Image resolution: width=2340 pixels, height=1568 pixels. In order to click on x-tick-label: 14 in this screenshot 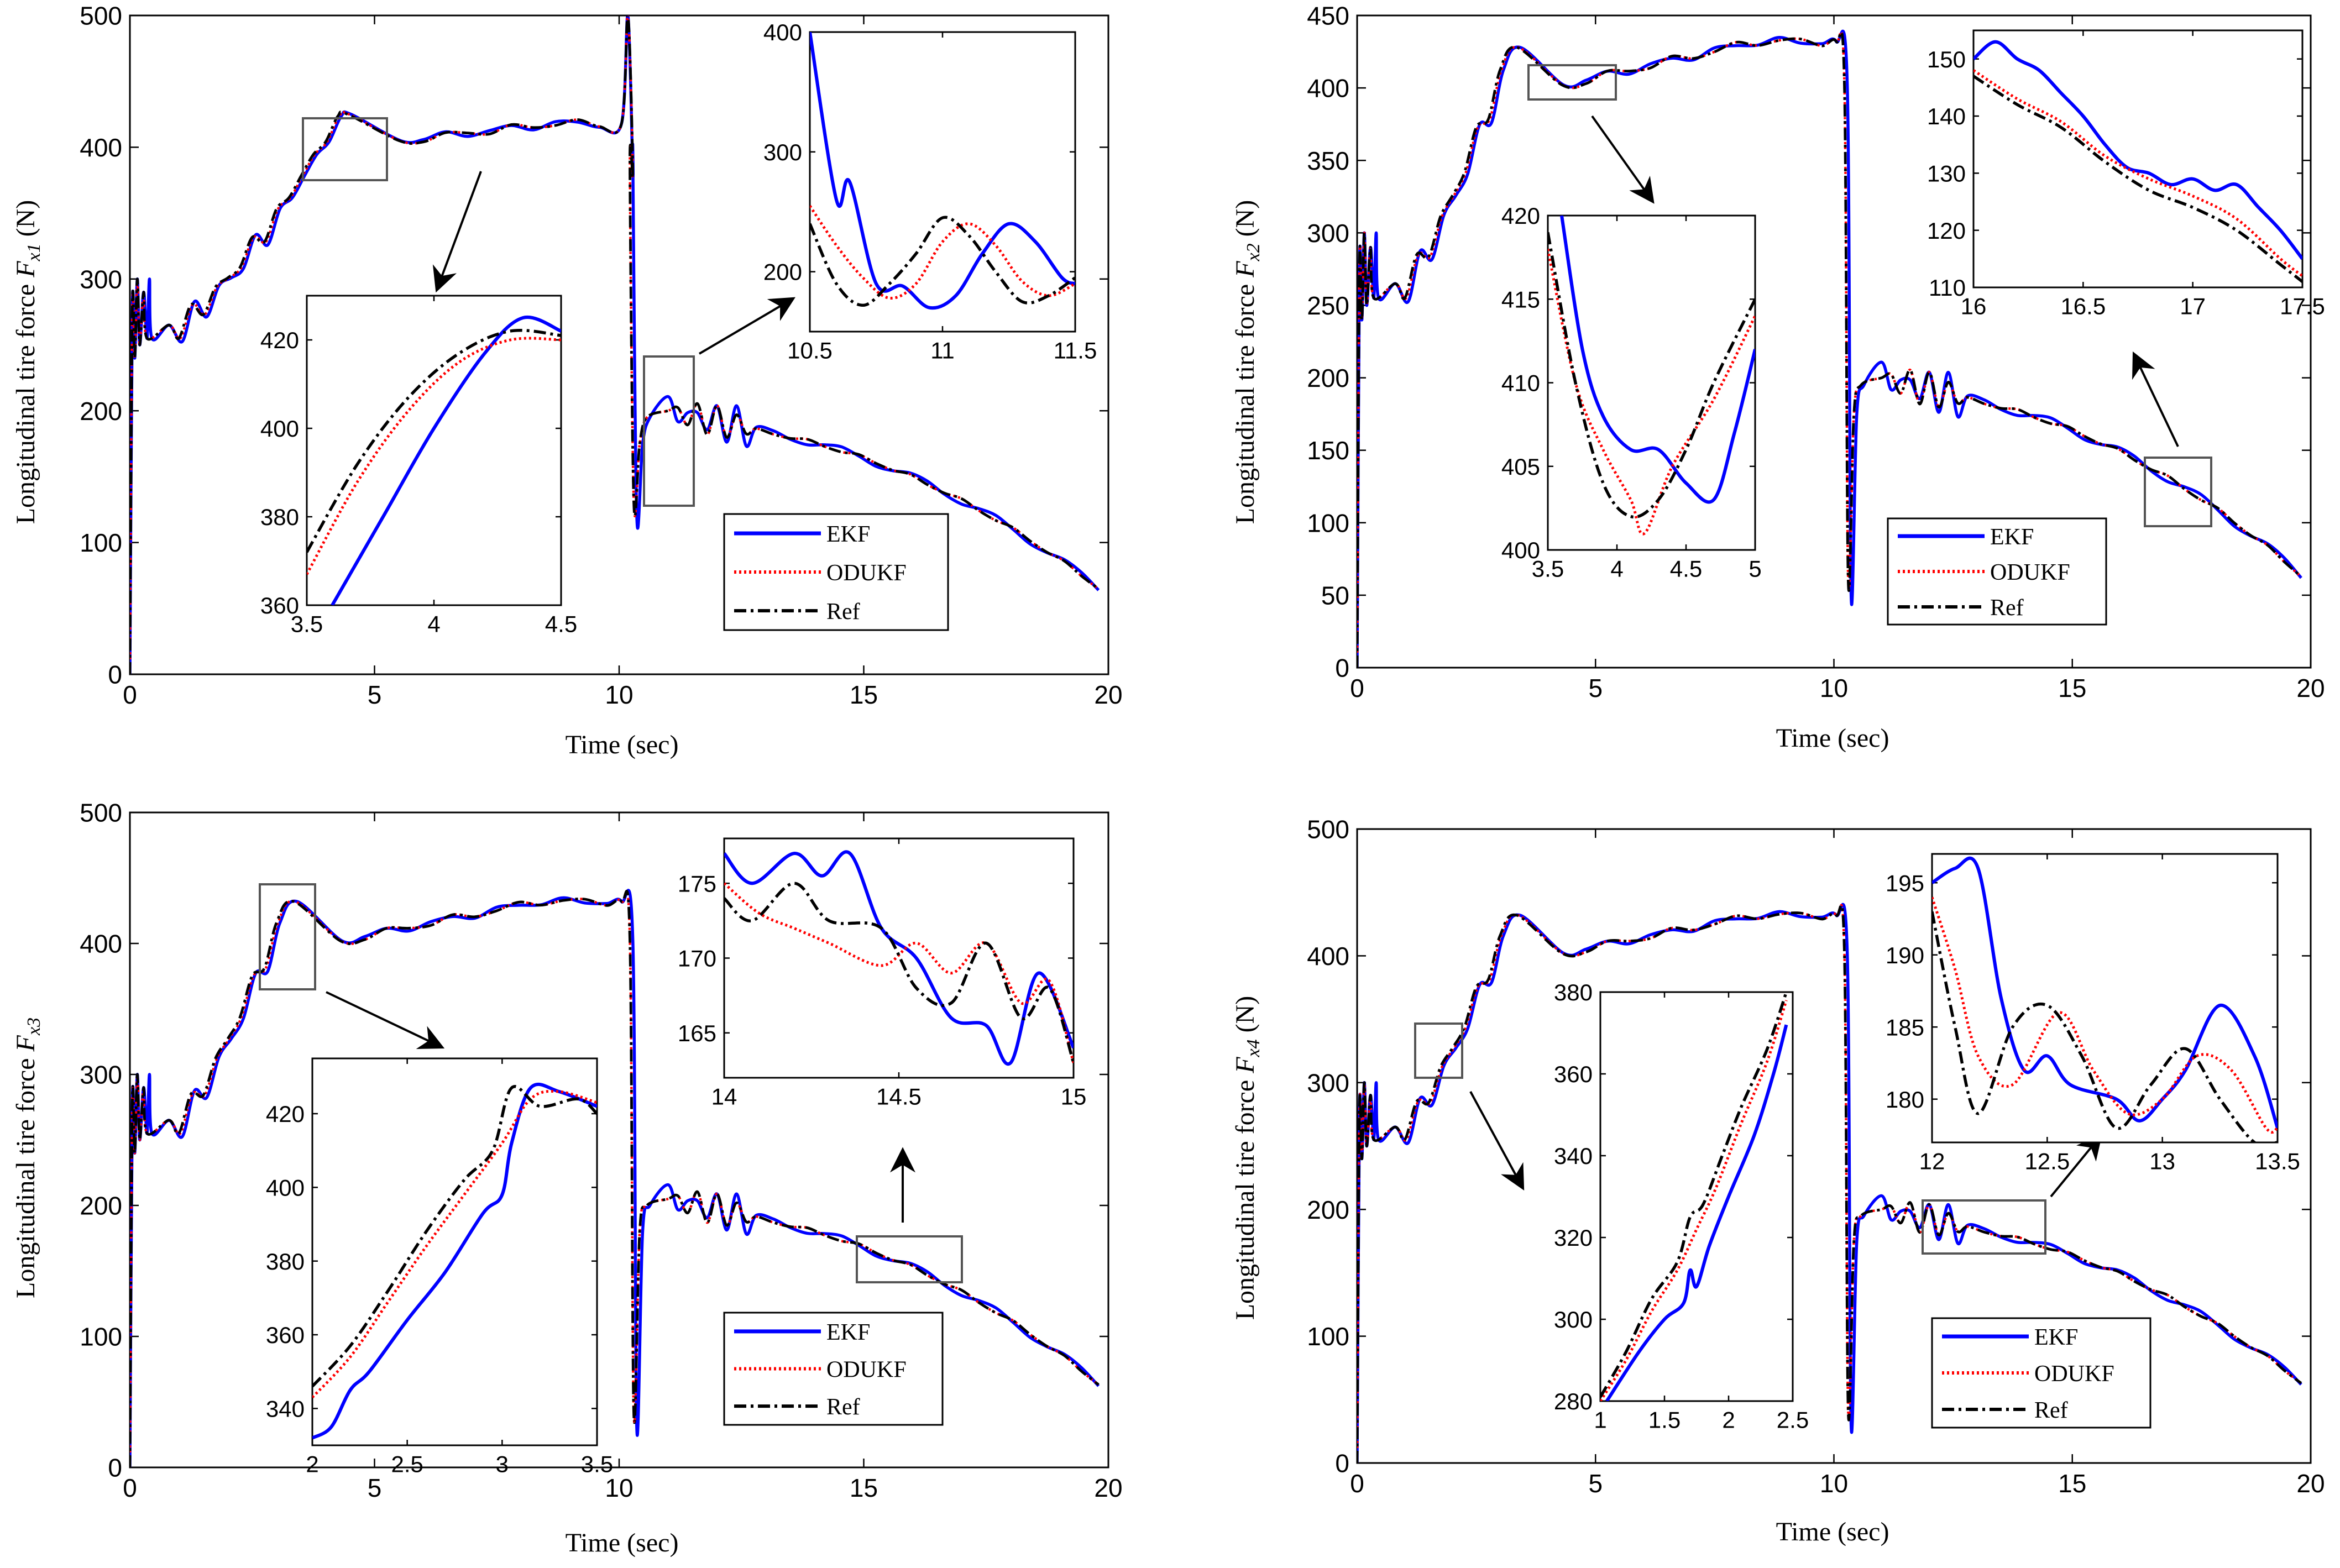, I will do `click(724, 1096)`.